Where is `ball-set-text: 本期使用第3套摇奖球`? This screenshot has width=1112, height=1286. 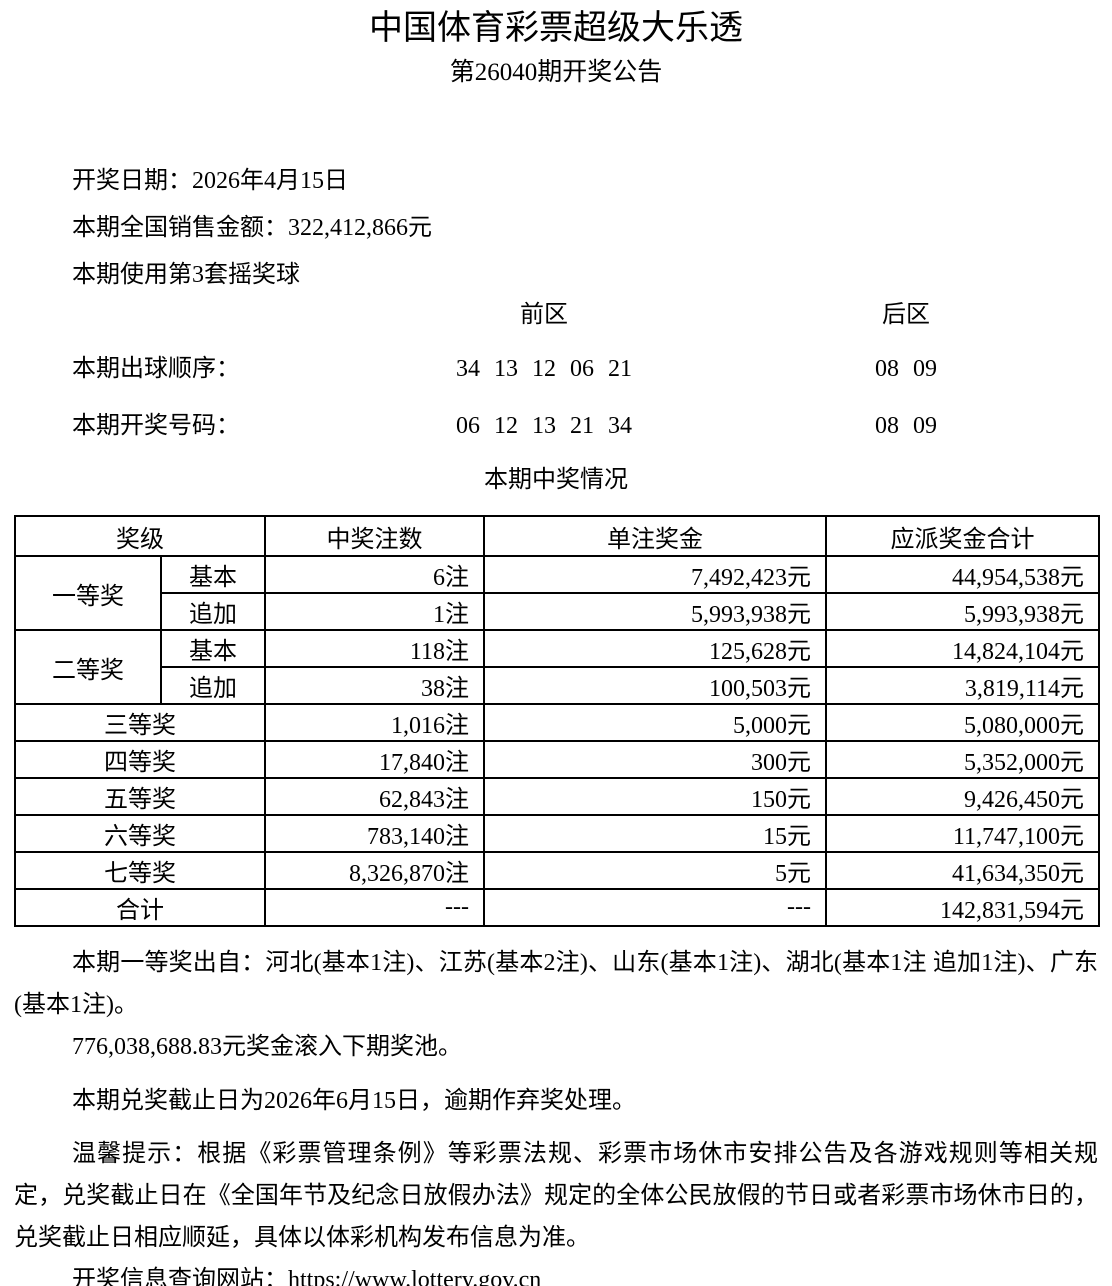
ball-set-text: 本期使用第3套摇奖球 is located at coordinates (186, 275).